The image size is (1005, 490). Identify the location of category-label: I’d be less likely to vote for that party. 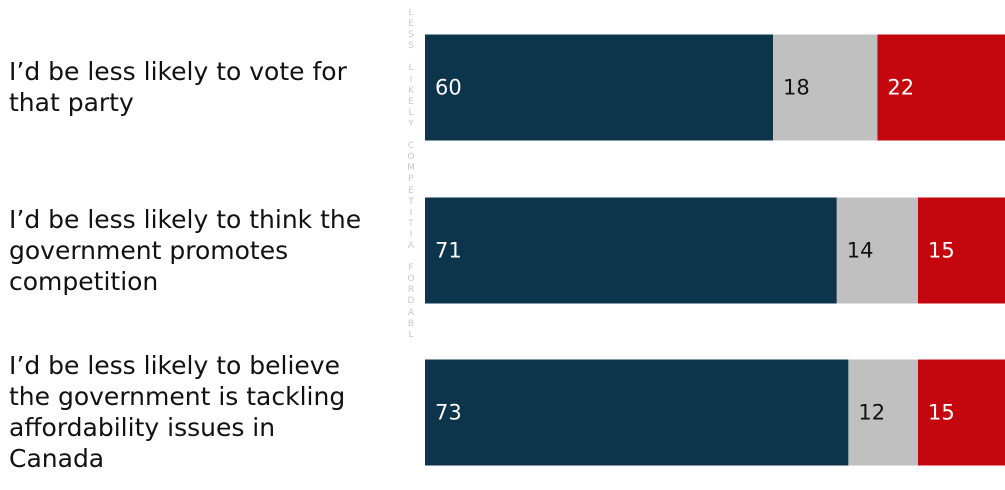
(206, 87).